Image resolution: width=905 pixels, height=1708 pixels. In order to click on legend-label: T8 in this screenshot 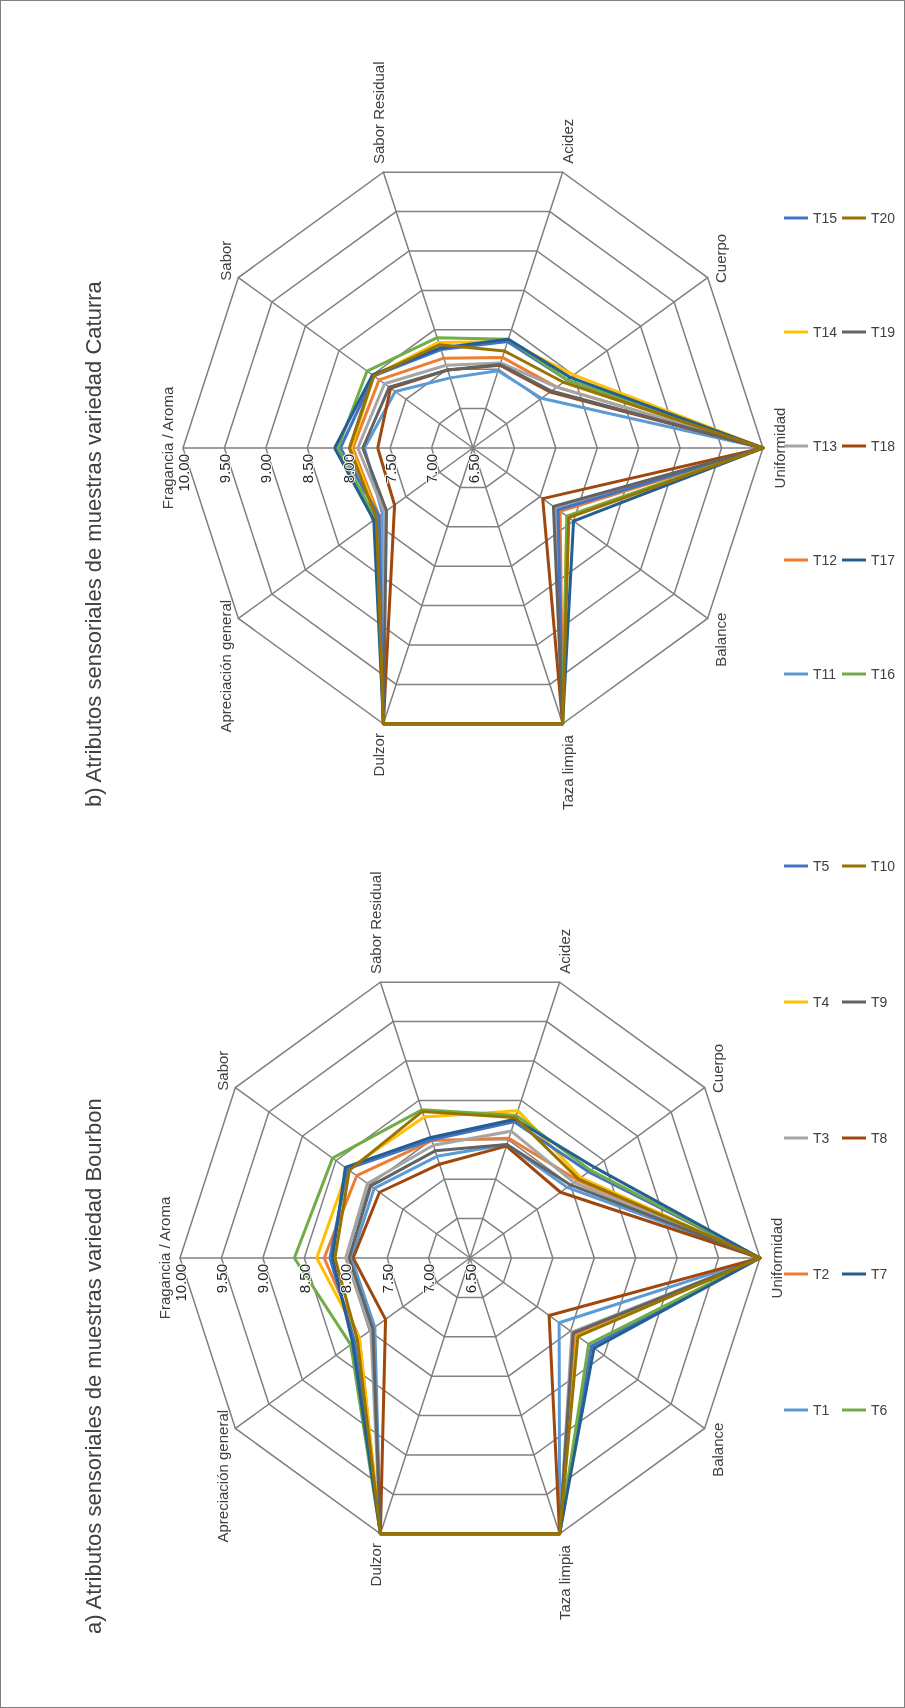, I will do `click(879, 1138)`.